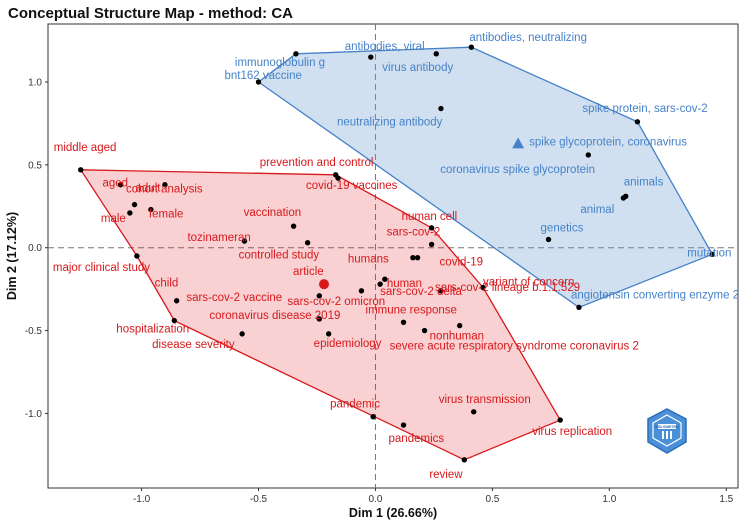 The height and width of the screenshot is (526, 745). Describe the element at coordinates (166, 215) in the screenshot. I see `point-label: female` at that location.